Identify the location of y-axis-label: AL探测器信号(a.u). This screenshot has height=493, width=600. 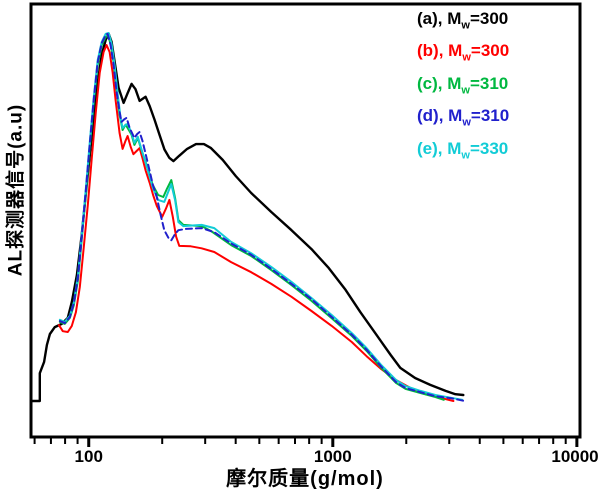
(16, 190).